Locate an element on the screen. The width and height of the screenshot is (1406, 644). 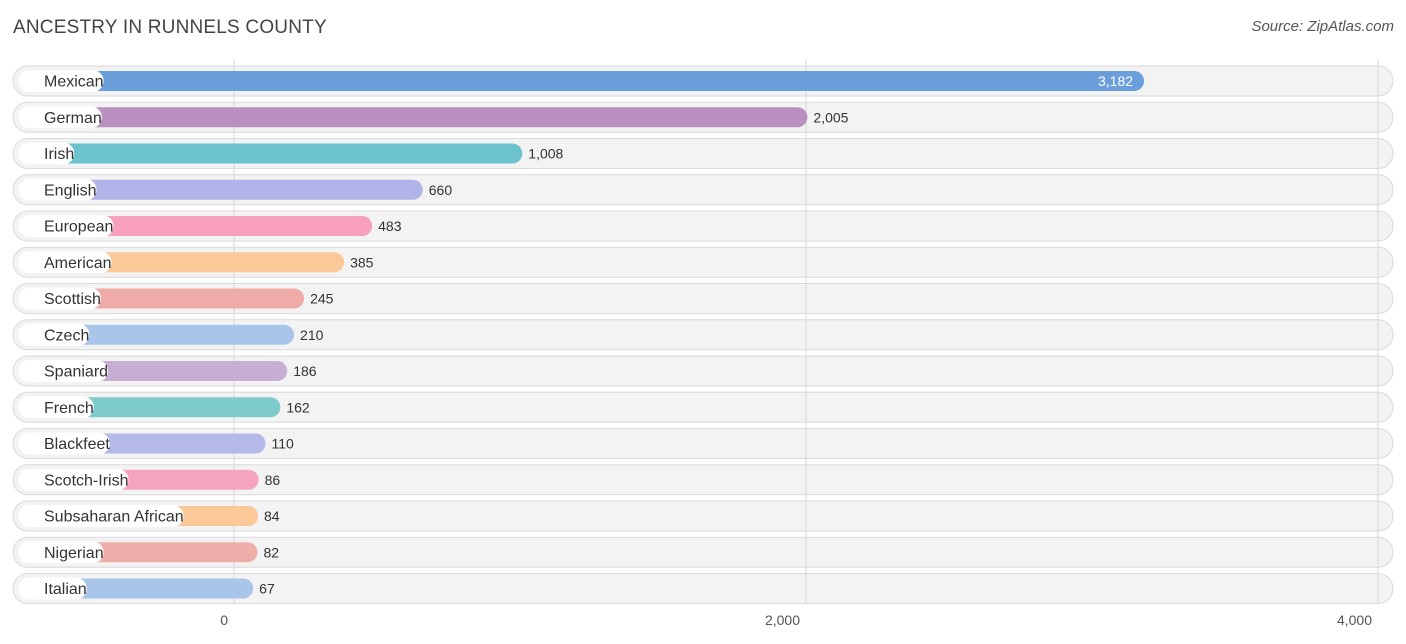
bar-group: Italian 67 is located at coordinates (146, 588).